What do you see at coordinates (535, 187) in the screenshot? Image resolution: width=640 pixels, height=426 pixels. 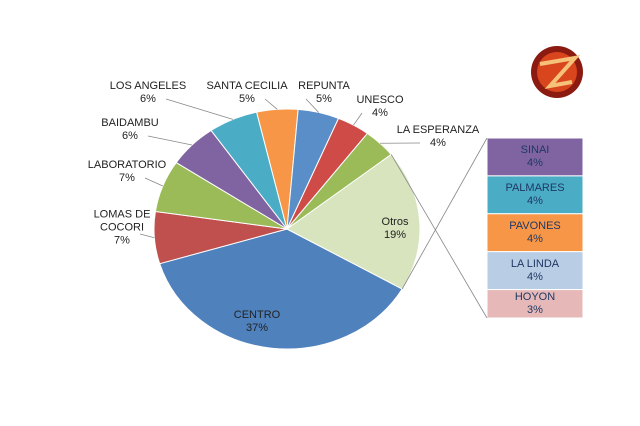 I see `category-label: PALMARES` at bounding box center [535, 187].